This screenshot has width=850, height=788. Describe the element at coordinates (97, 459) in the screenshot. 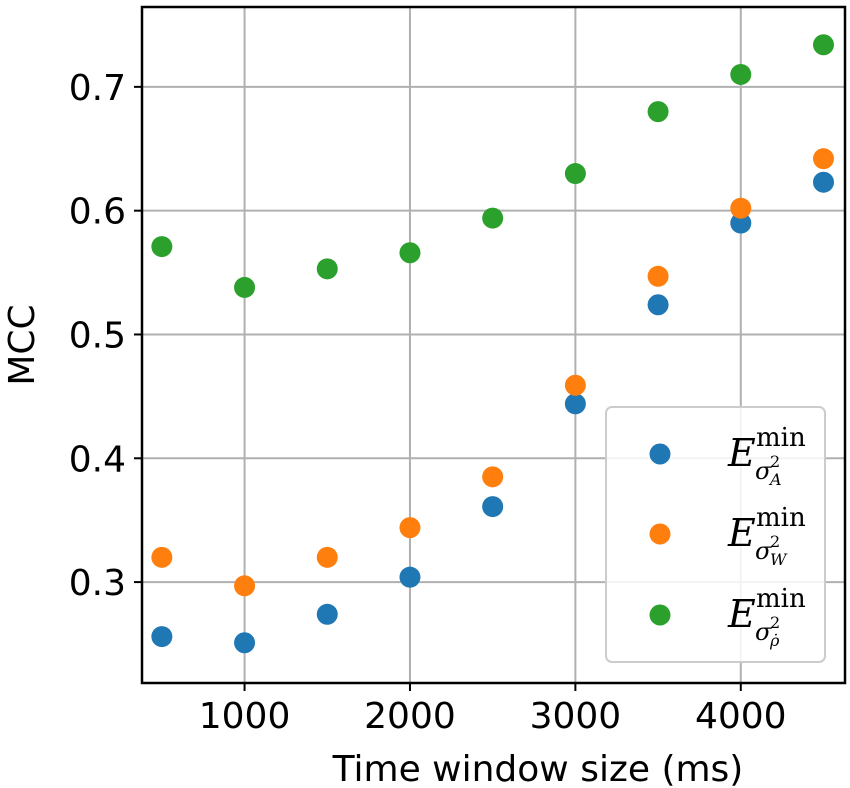

I see `y-tick-label: 0.4` at that location.